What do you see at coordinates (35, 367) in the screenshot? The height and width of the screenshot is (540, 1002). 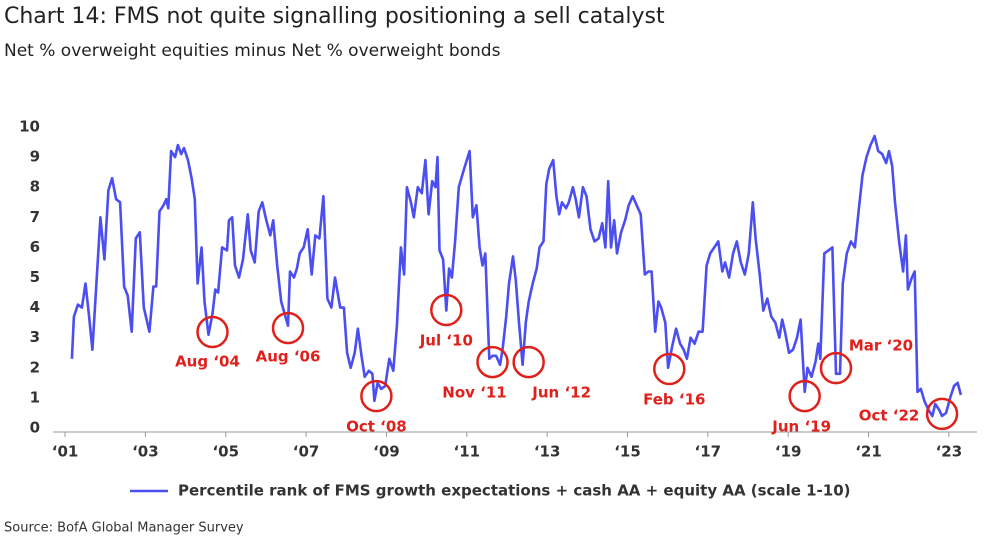 I see `y-tick-label: 2` at bounding box center [35, 367].